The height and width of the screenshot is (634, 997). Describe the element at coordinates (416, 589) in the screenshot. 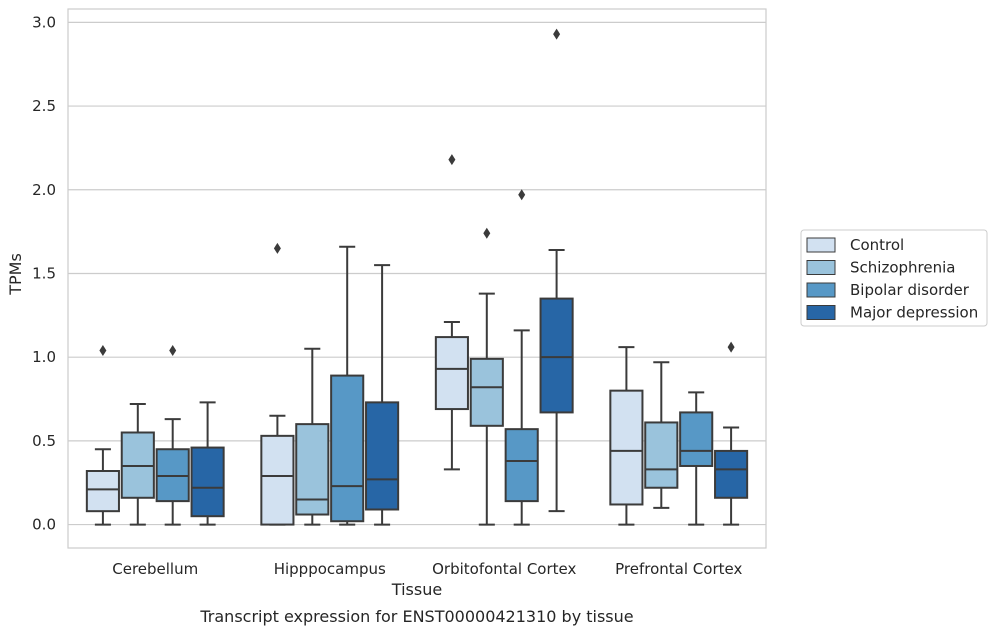

I see `x-axis-label: Tissue` at that location.